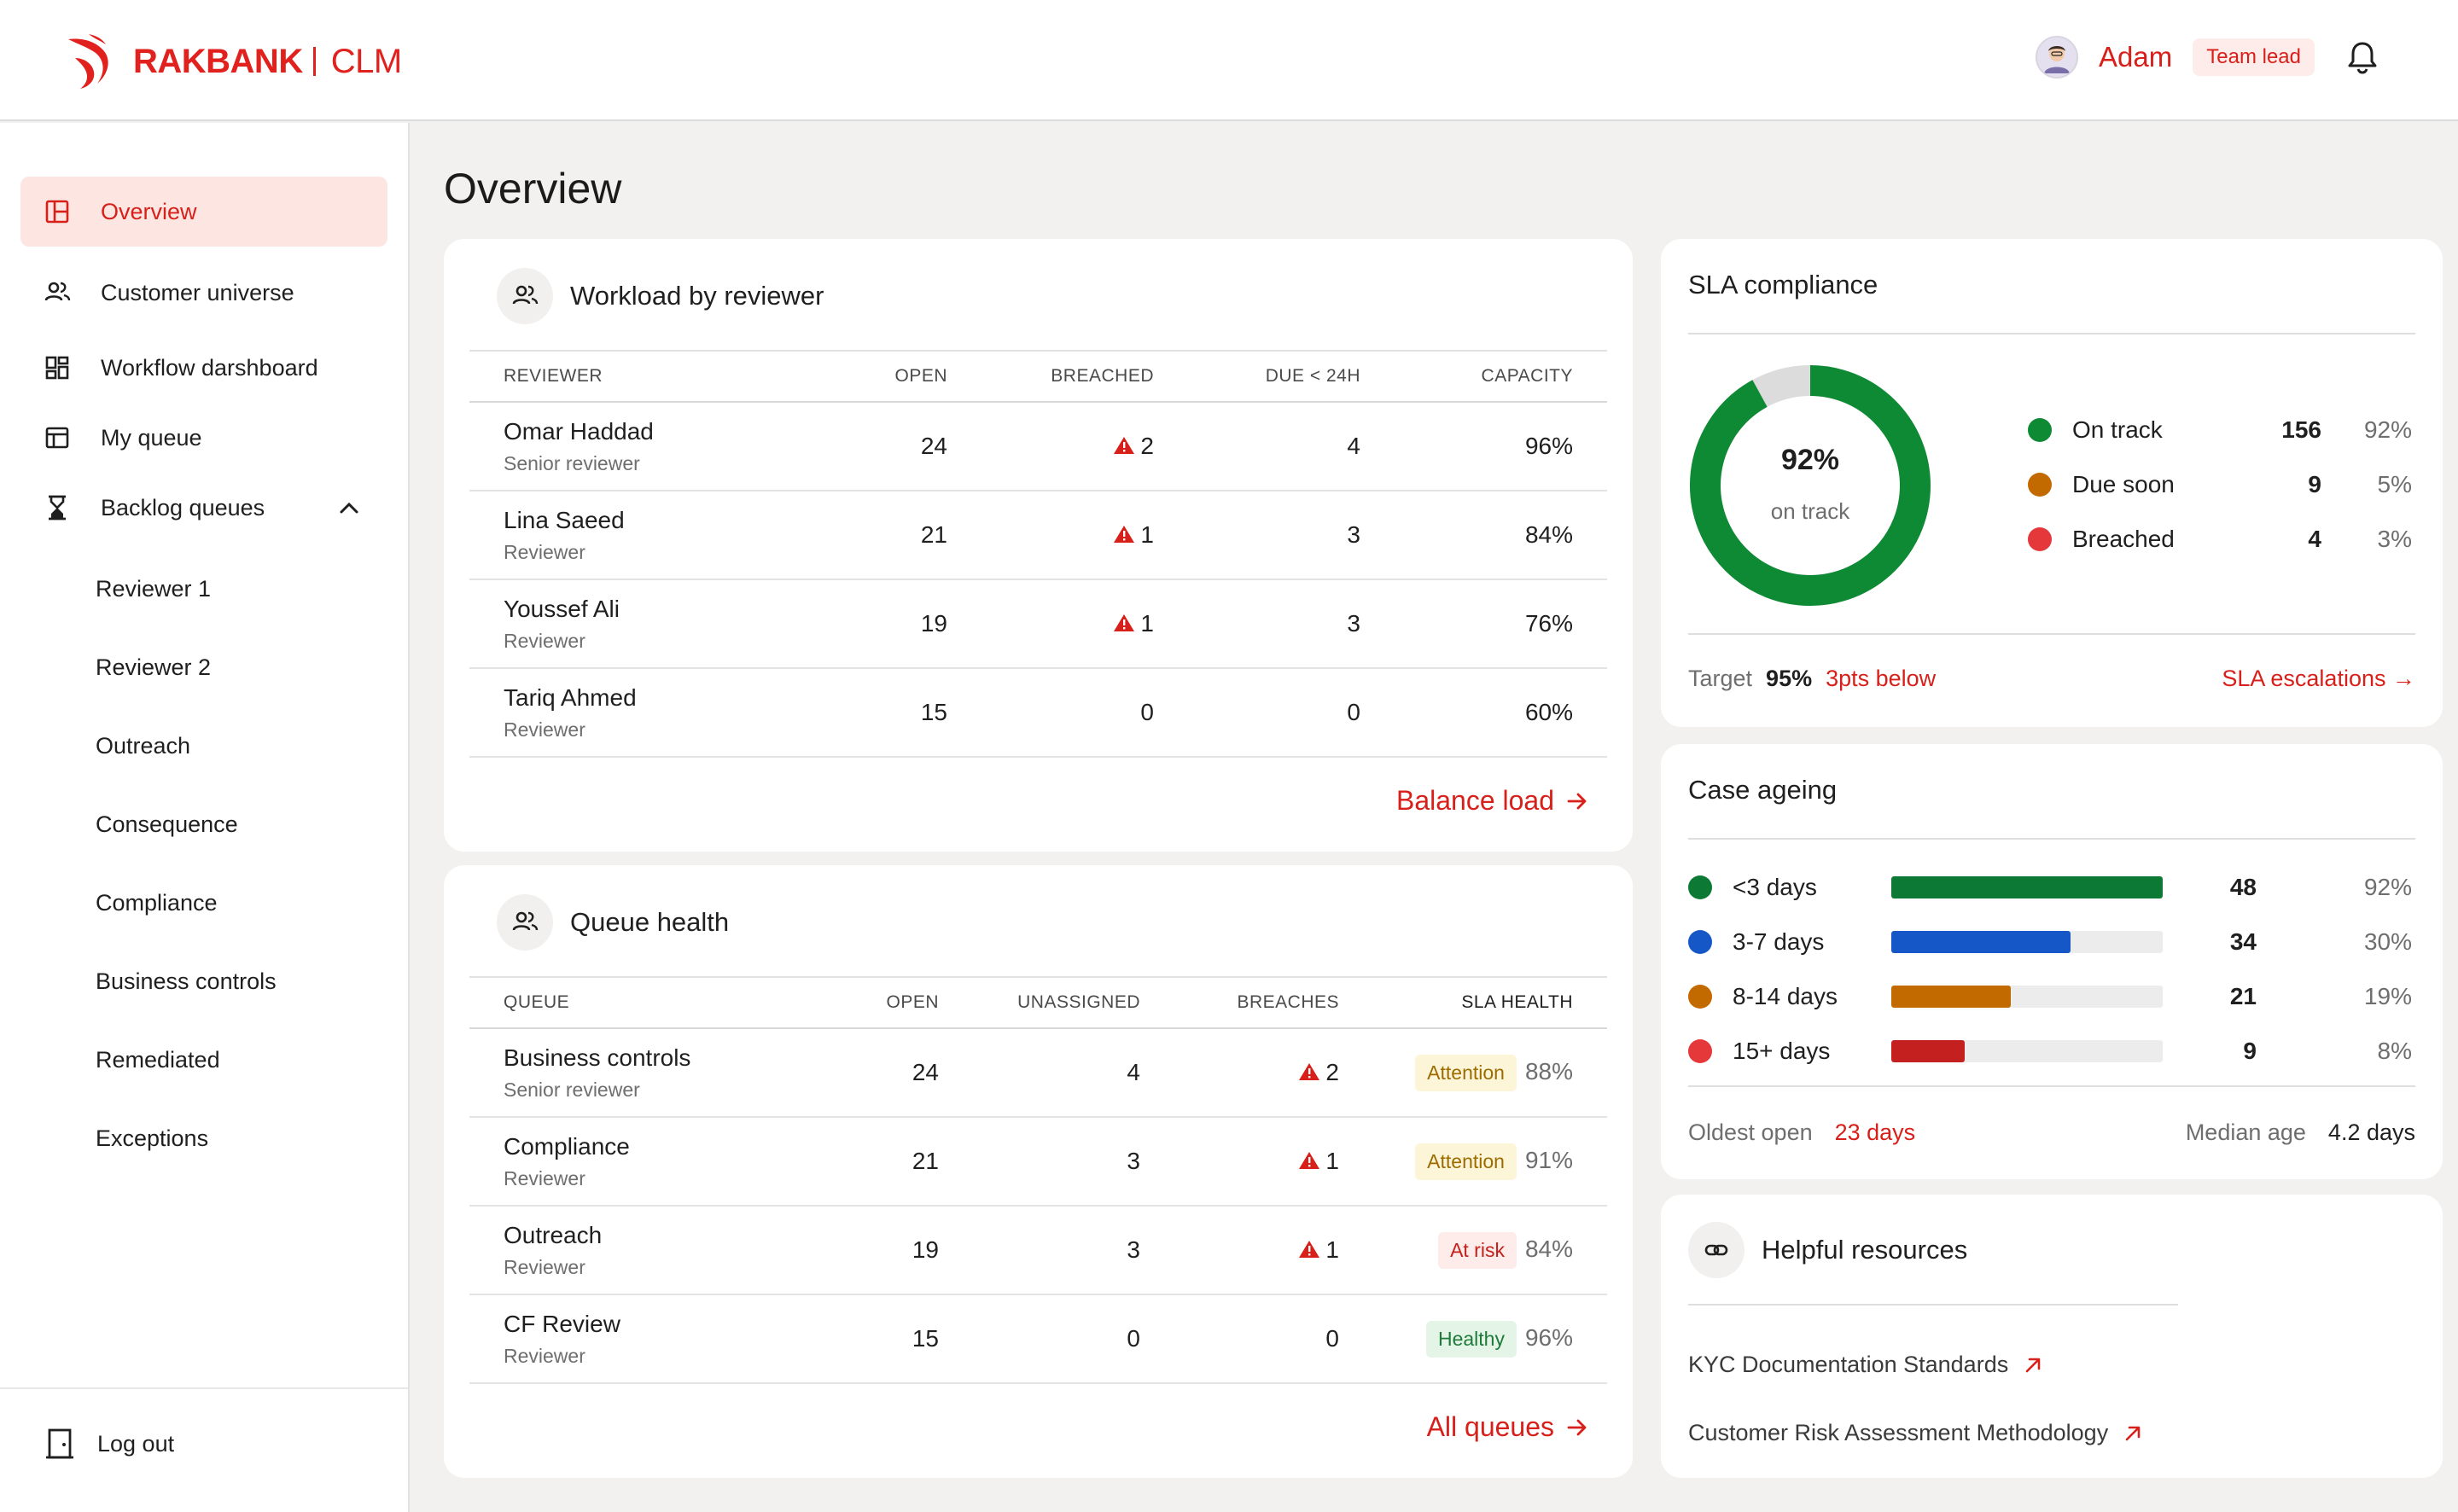  Describe the element at coordinates (218, 61) in the screenshot. I see `brand-name: RAKBANK` at that location.